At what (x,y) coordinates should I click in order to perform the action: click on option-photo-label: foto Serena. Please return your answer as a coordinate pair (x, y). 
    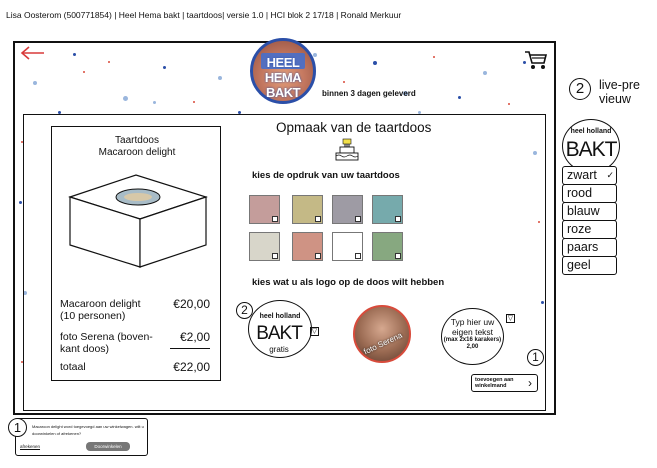
    Looking at the image, I should click on (383, 343).